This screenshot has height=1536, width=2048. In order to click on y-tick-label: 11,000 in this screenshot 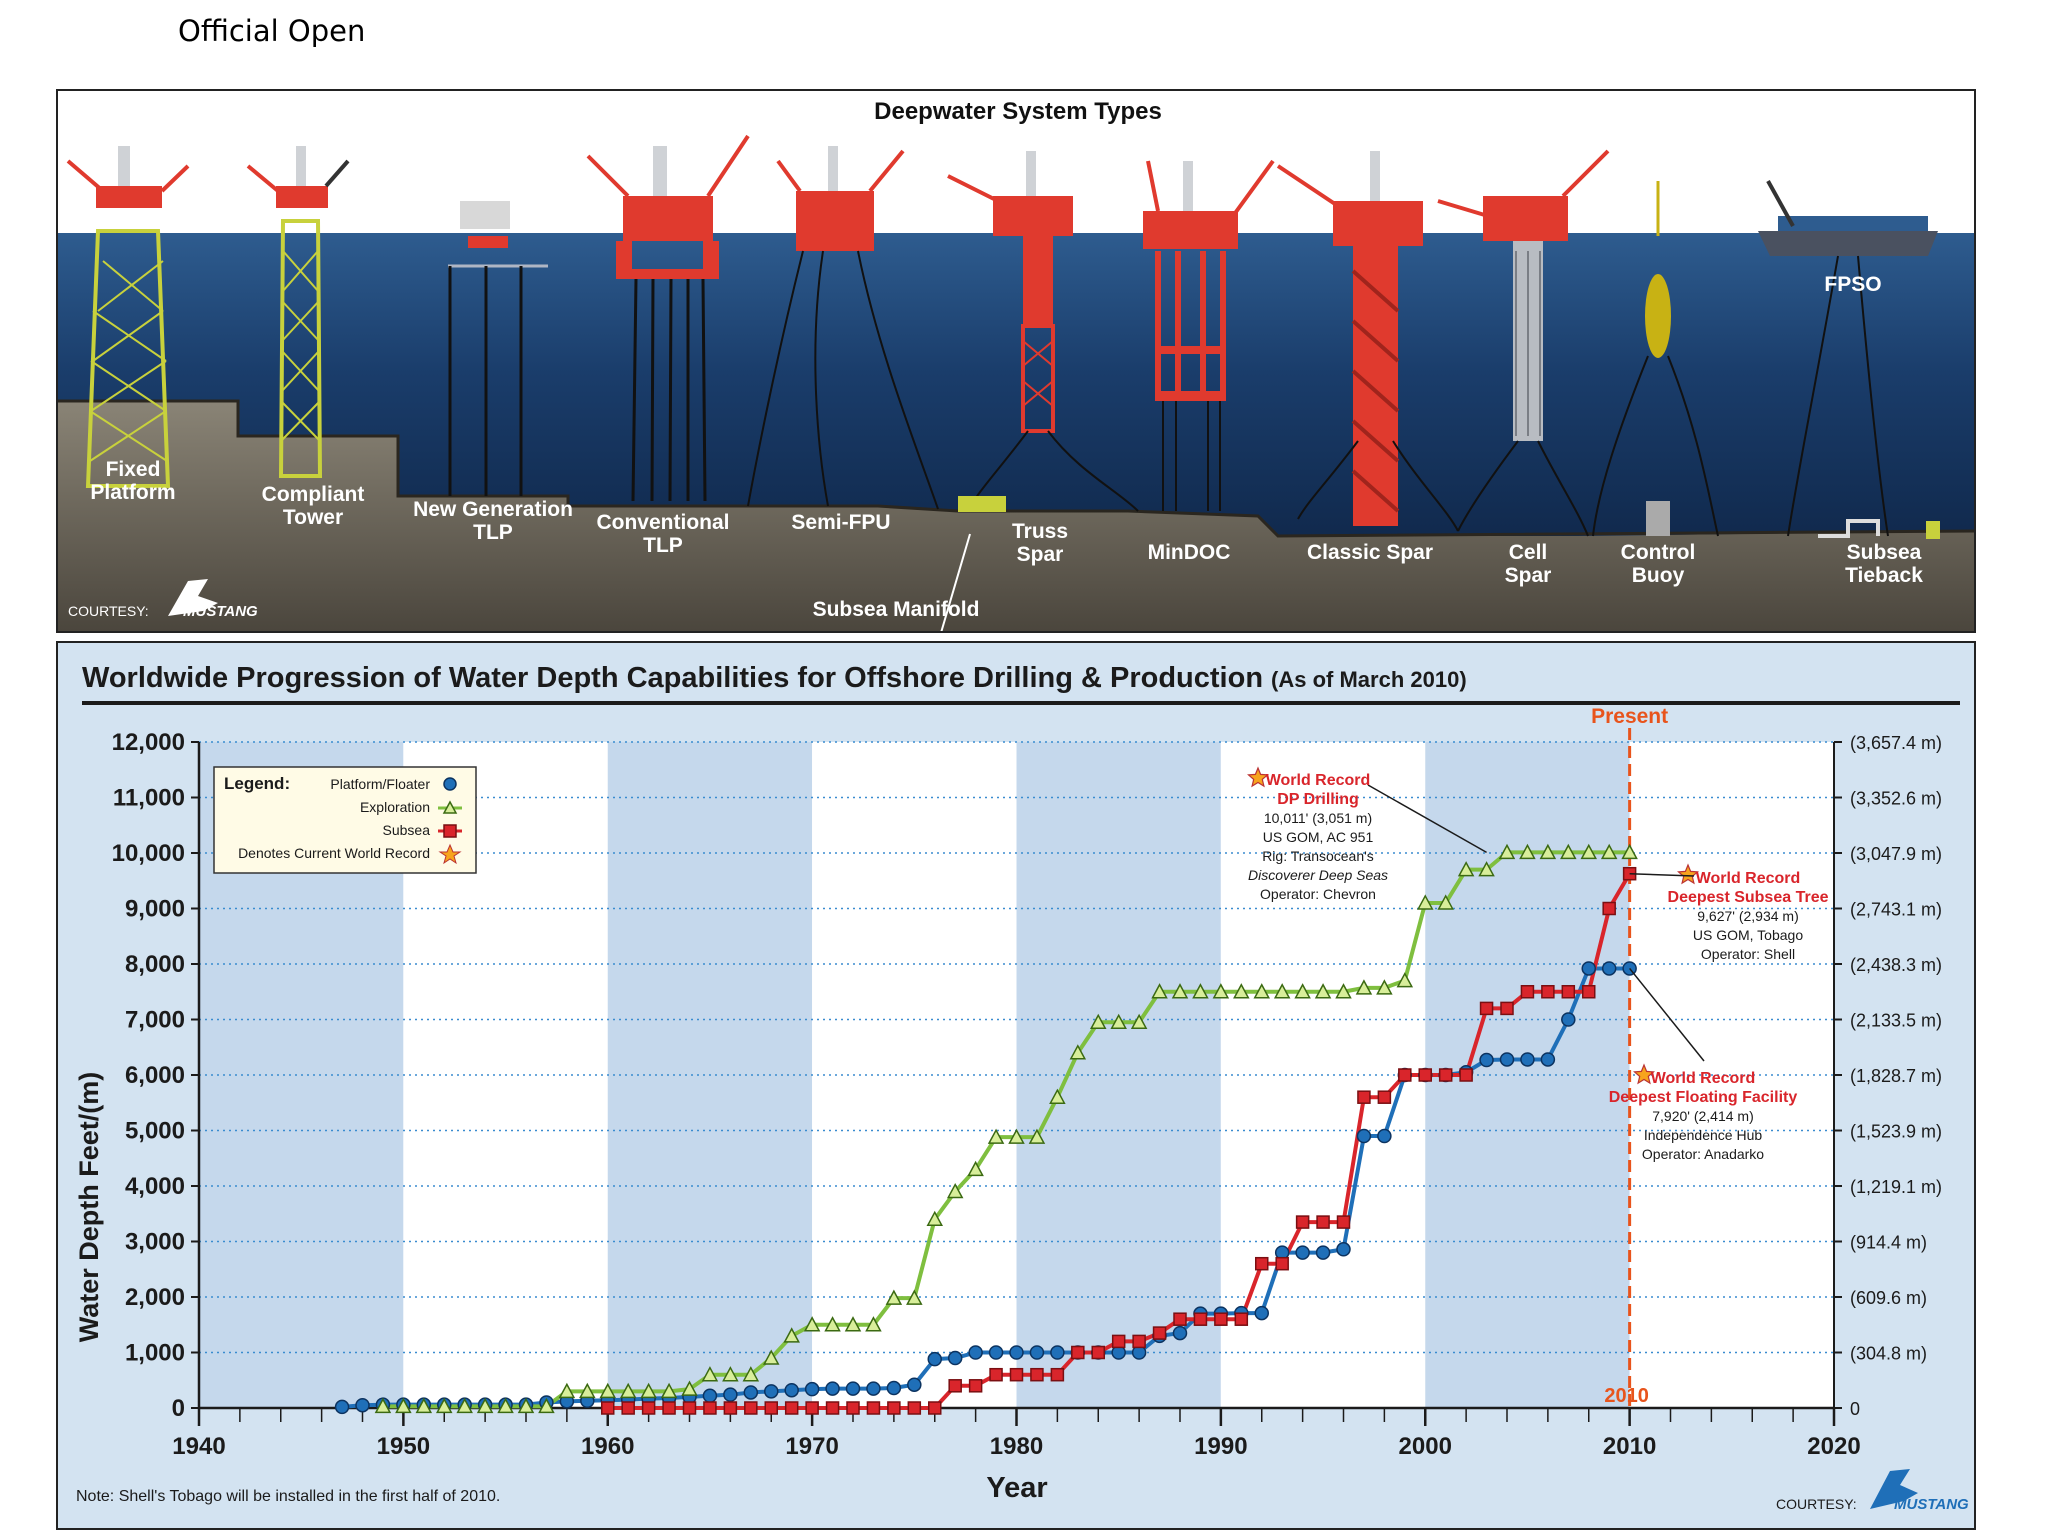, I will do `click(149, 798)`.